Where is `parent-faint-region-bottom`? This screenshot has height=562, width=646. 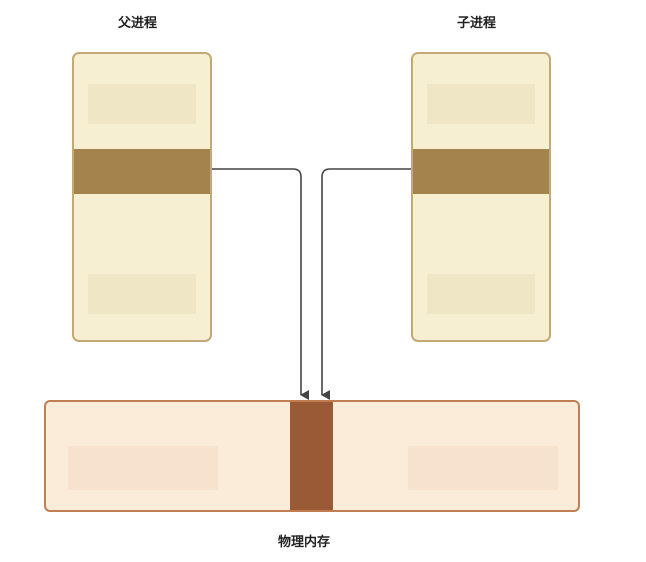
parent-faint-region-bottom is located at coordinates (142, 294).